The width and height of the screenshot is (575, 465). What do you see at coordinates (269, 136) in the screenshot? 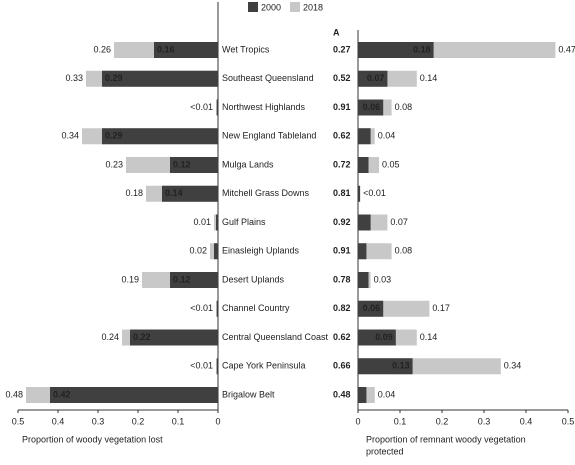
I see `category-label: New England Tableland` at bounding box center [269, 136].